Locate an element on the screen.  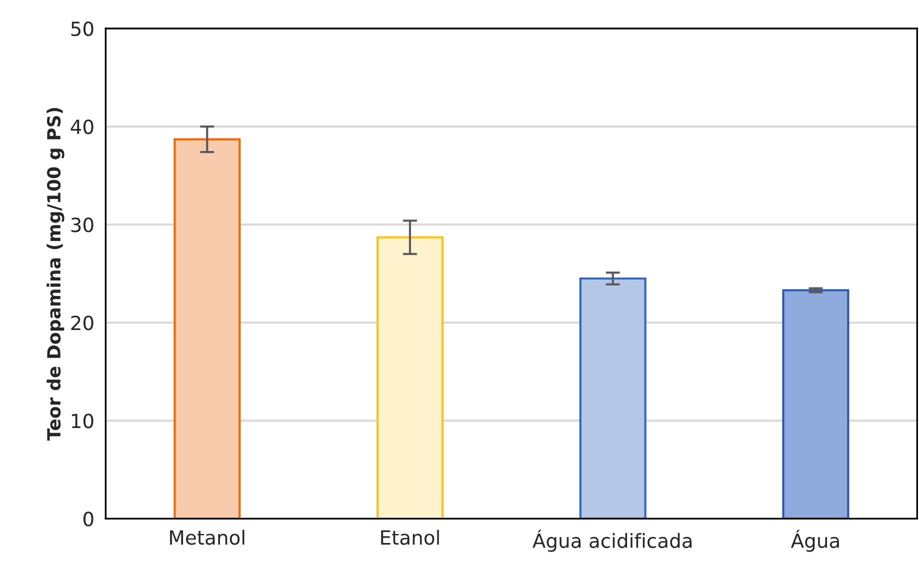
y-tick-label: 30 is located at coordinates (82, 225).